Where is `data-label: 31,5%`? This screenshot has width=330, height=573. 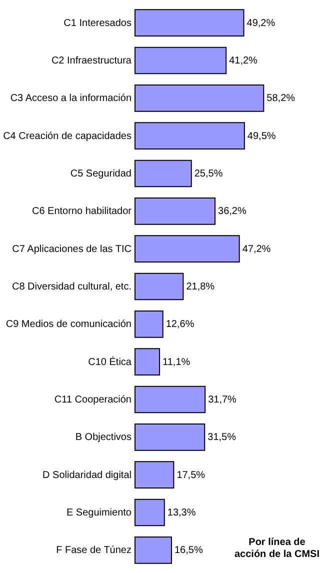
data-label: 31,5% is located at coordinates (222, 438).